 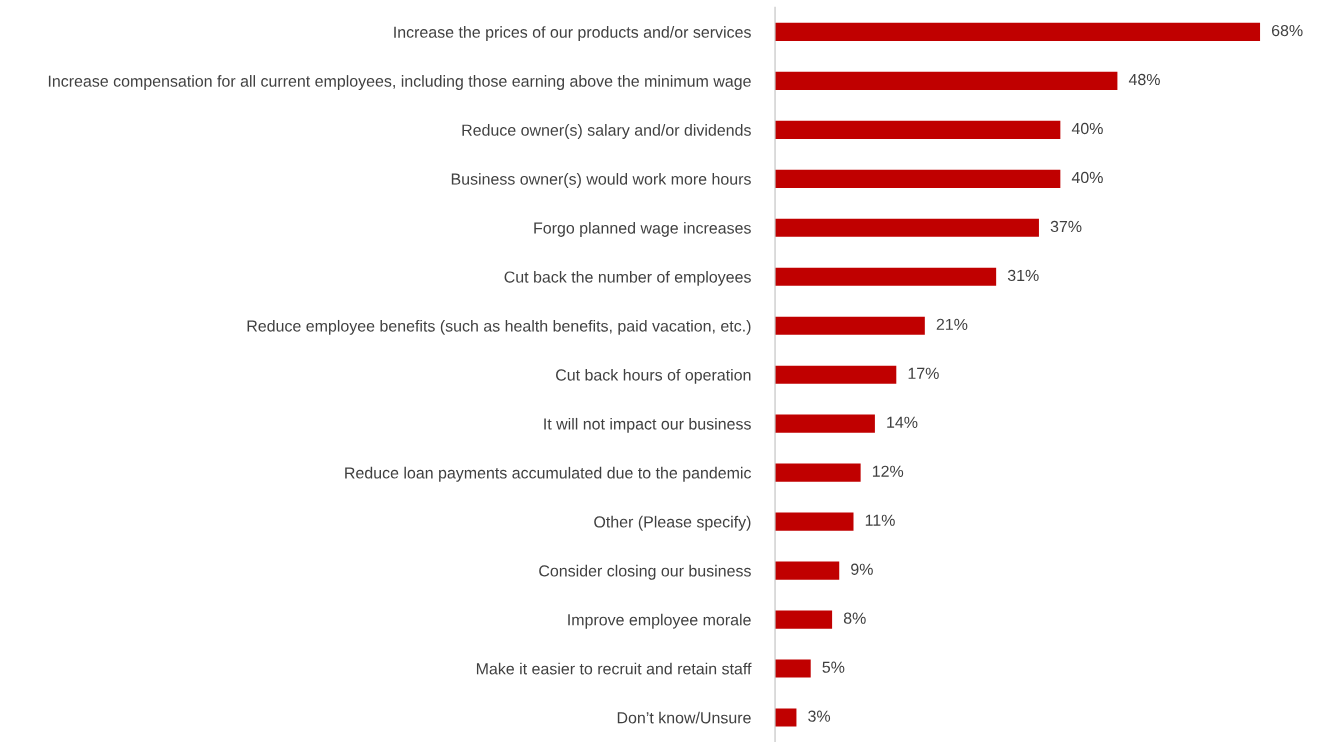 I want to click on y-tick-label: Other (Please specify), so click(x=672, y=523).